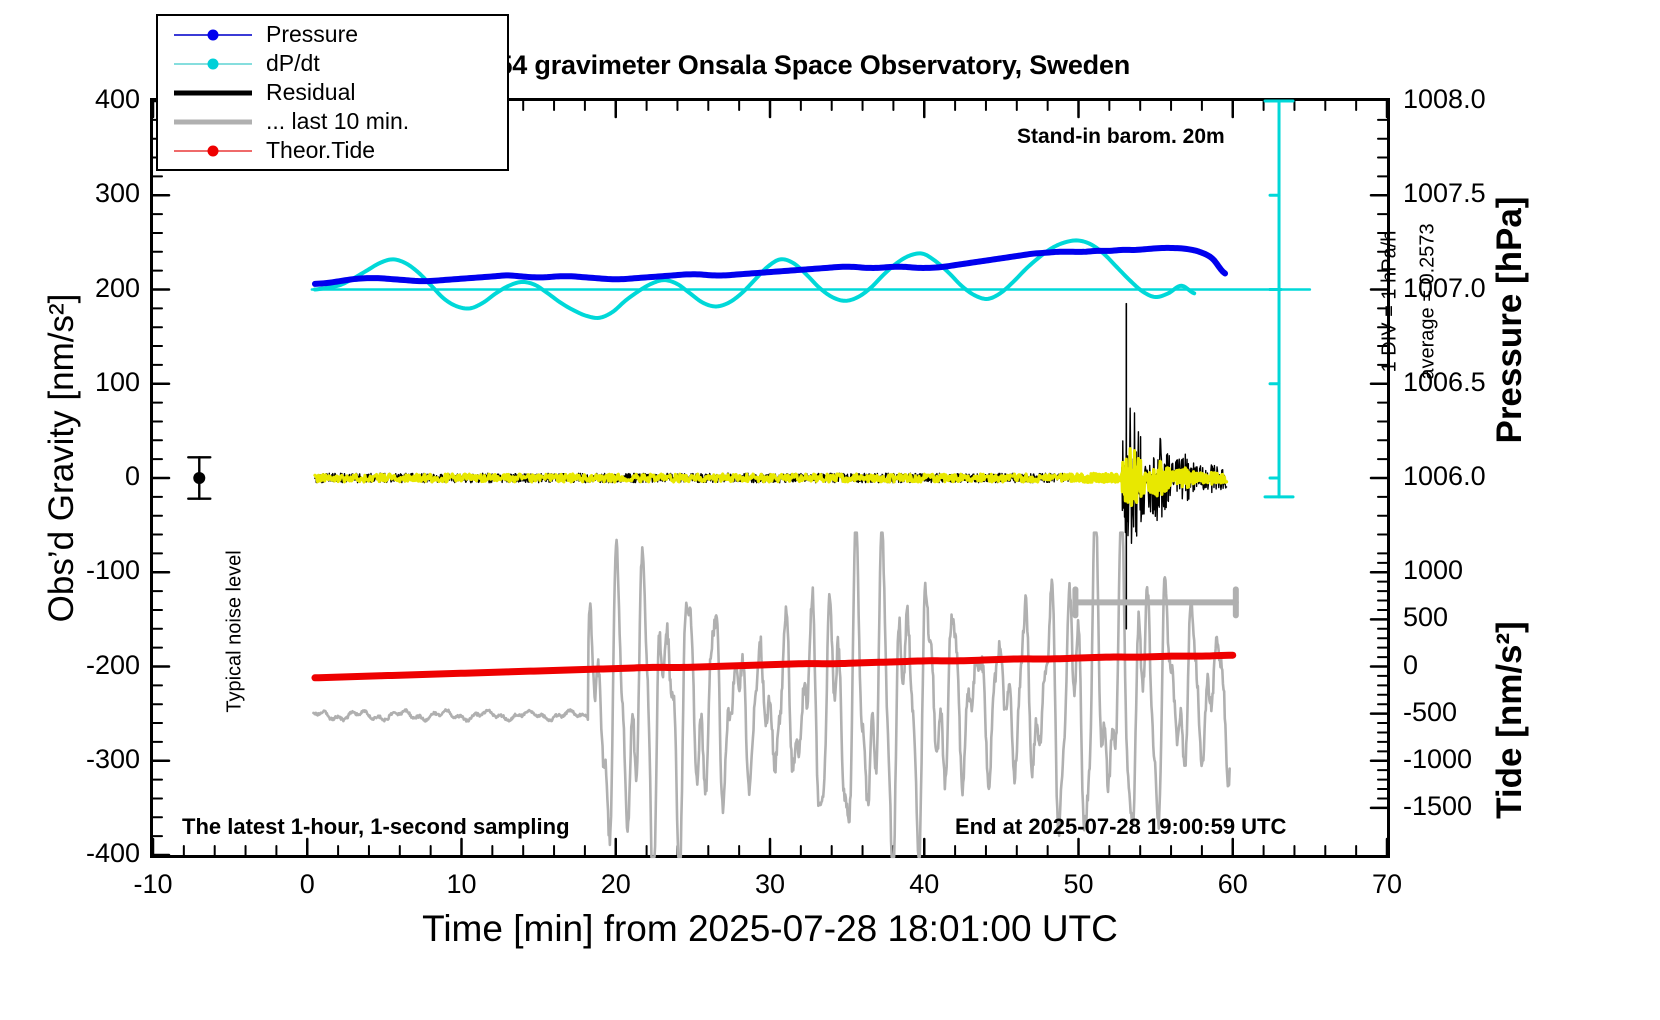  I want to click on y-tick-label-left: -100, so click(112, 570).